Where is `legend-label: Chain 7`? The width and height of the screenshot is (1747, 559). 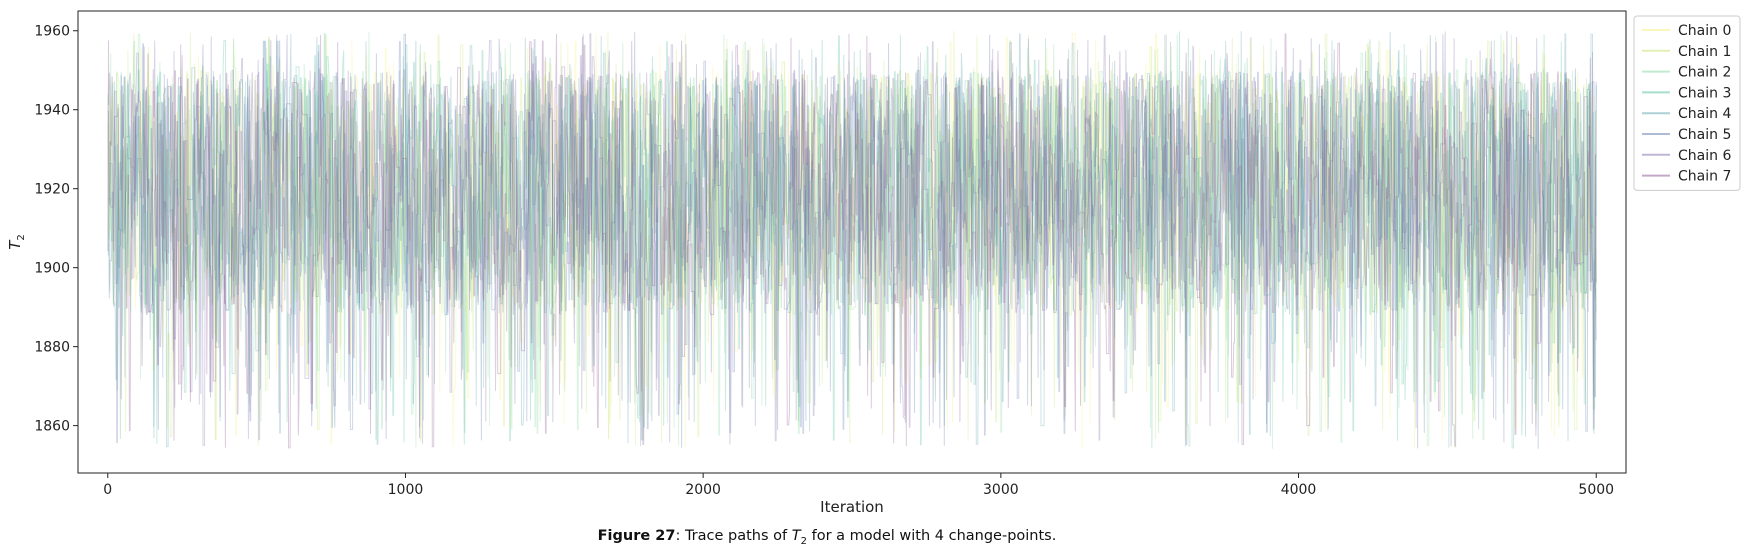 legend-label: Chain 7 is located at coordinates (1704, 177).